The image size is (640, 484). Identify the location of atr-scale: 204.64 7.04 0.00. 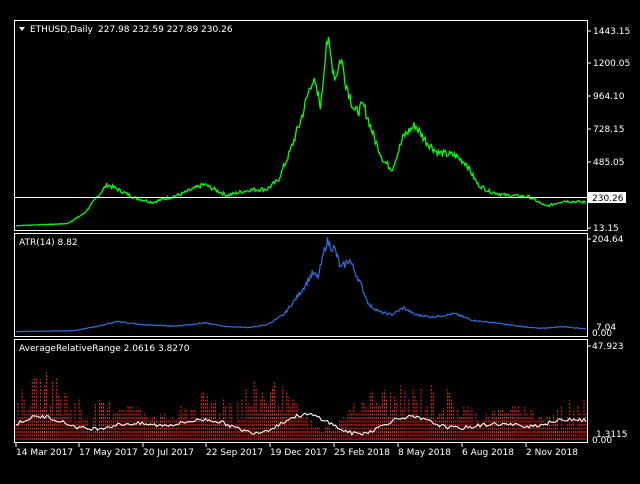
(605, 287).